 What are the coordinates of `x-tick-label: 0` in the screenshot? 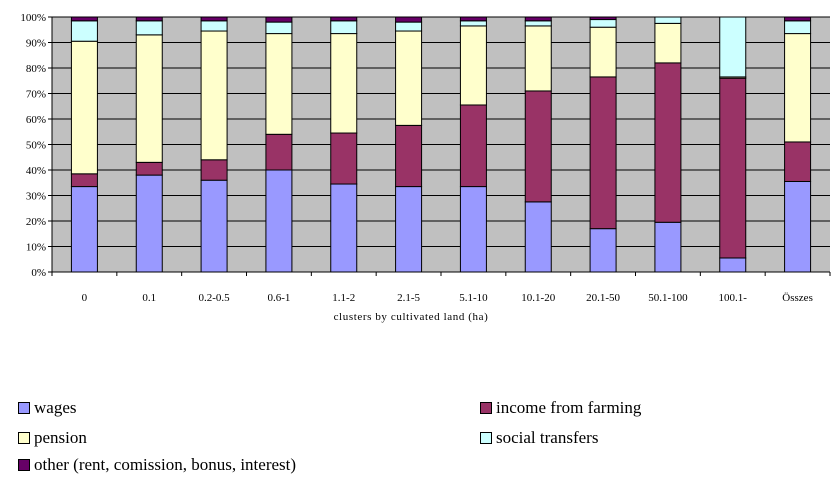 It's located at (85, 298).